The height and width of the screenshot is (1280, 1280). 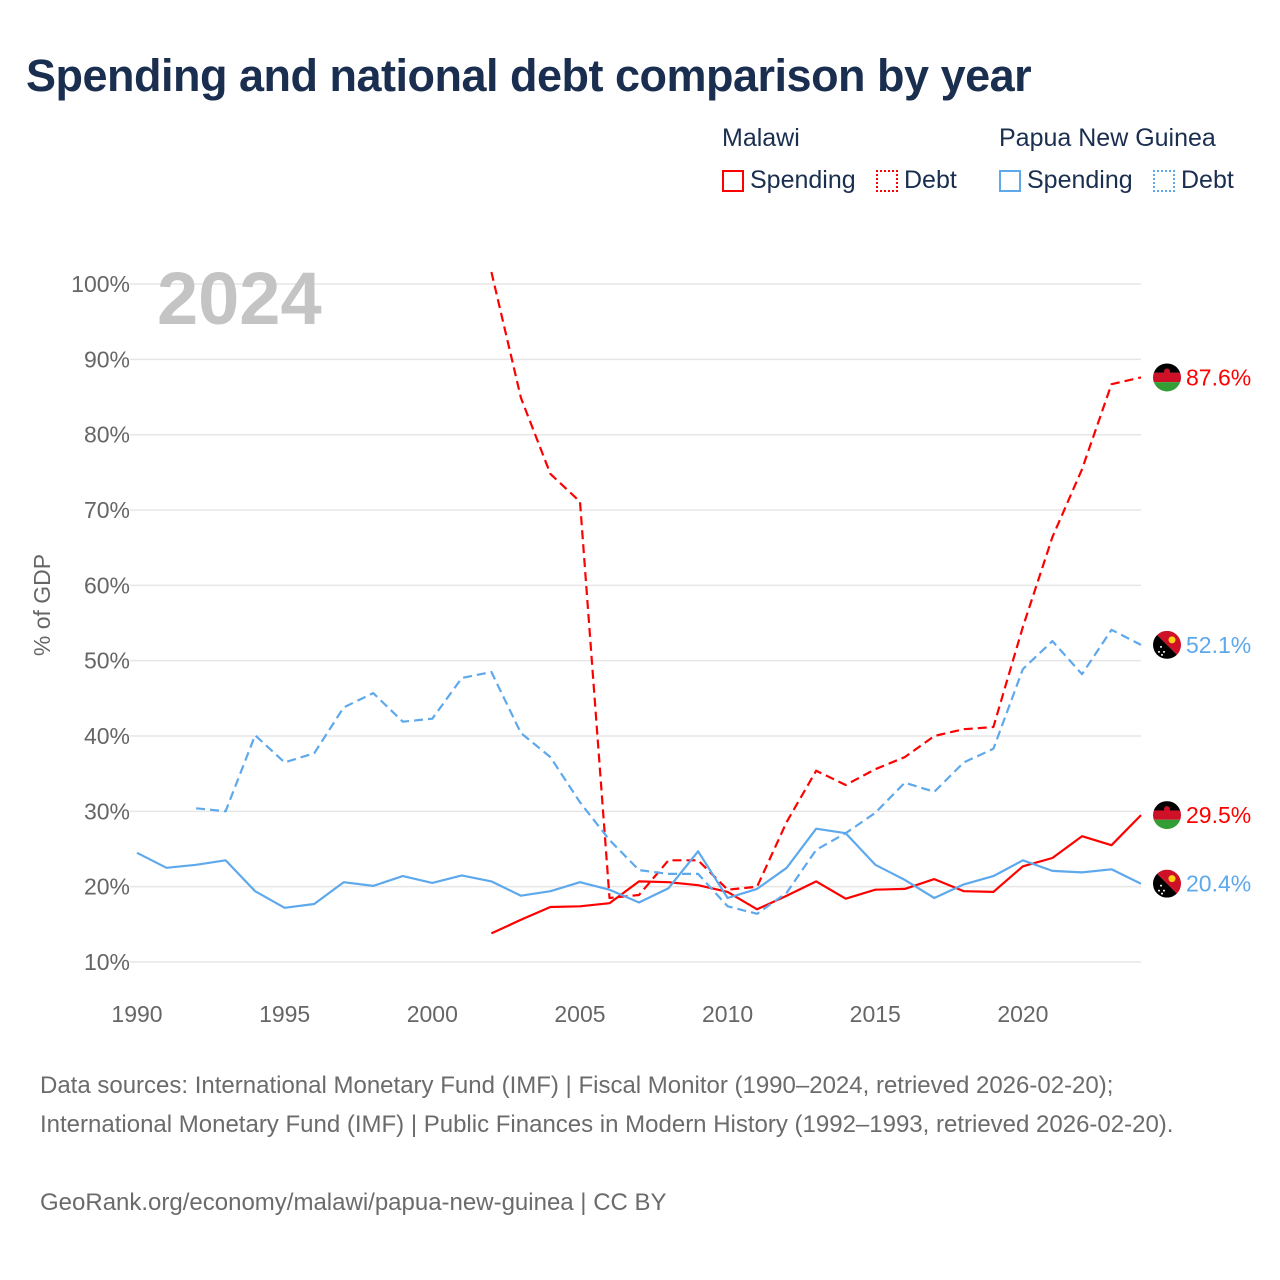 What do you see at coordinates (107, 887) in the screenshot?
I see `y-tick-label: 20%` at bounding box center [107, 887].